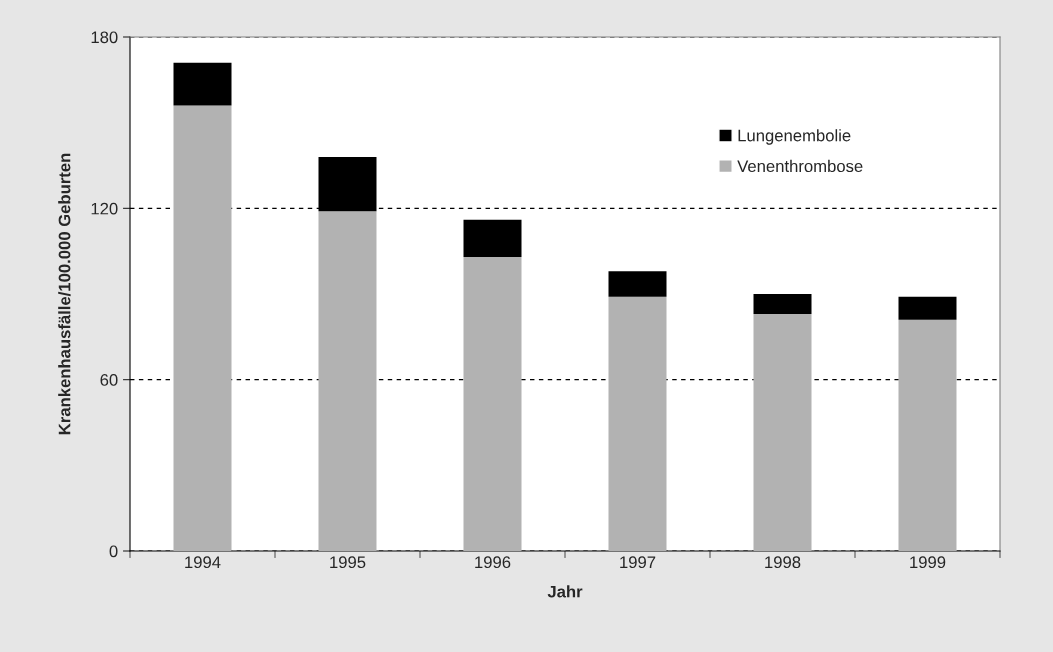  What do you see at coordinates (783, 562) in the screenshot?
I see `x-tick-label: 1998` at bounding box center [783, 562].